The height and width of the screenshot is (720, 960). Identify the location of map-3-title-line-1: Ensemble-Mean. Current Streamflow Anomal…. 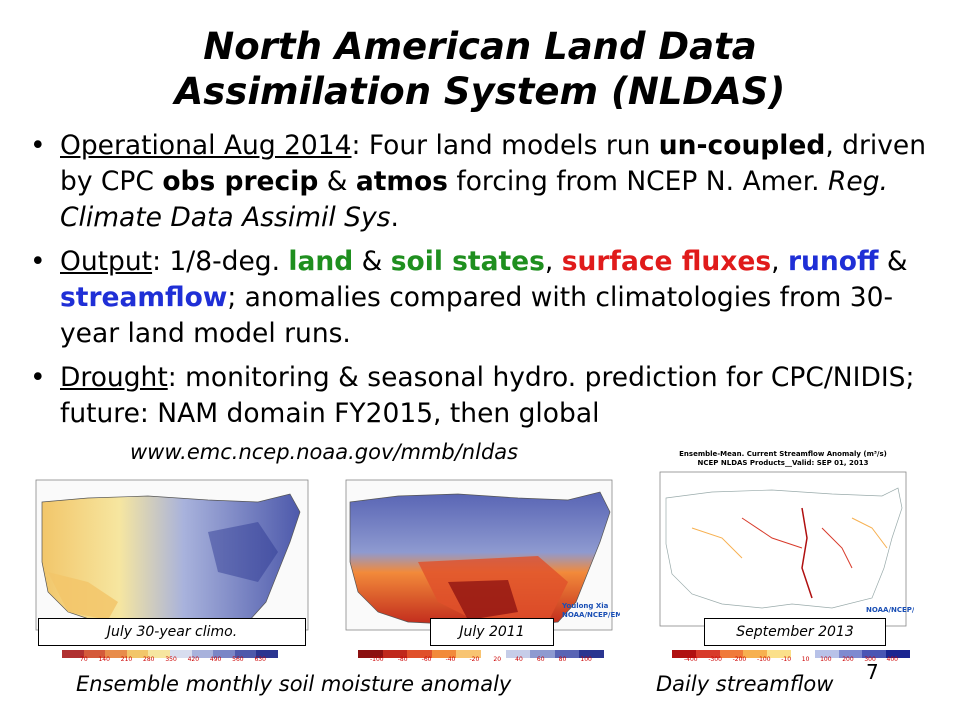
(783, 454).